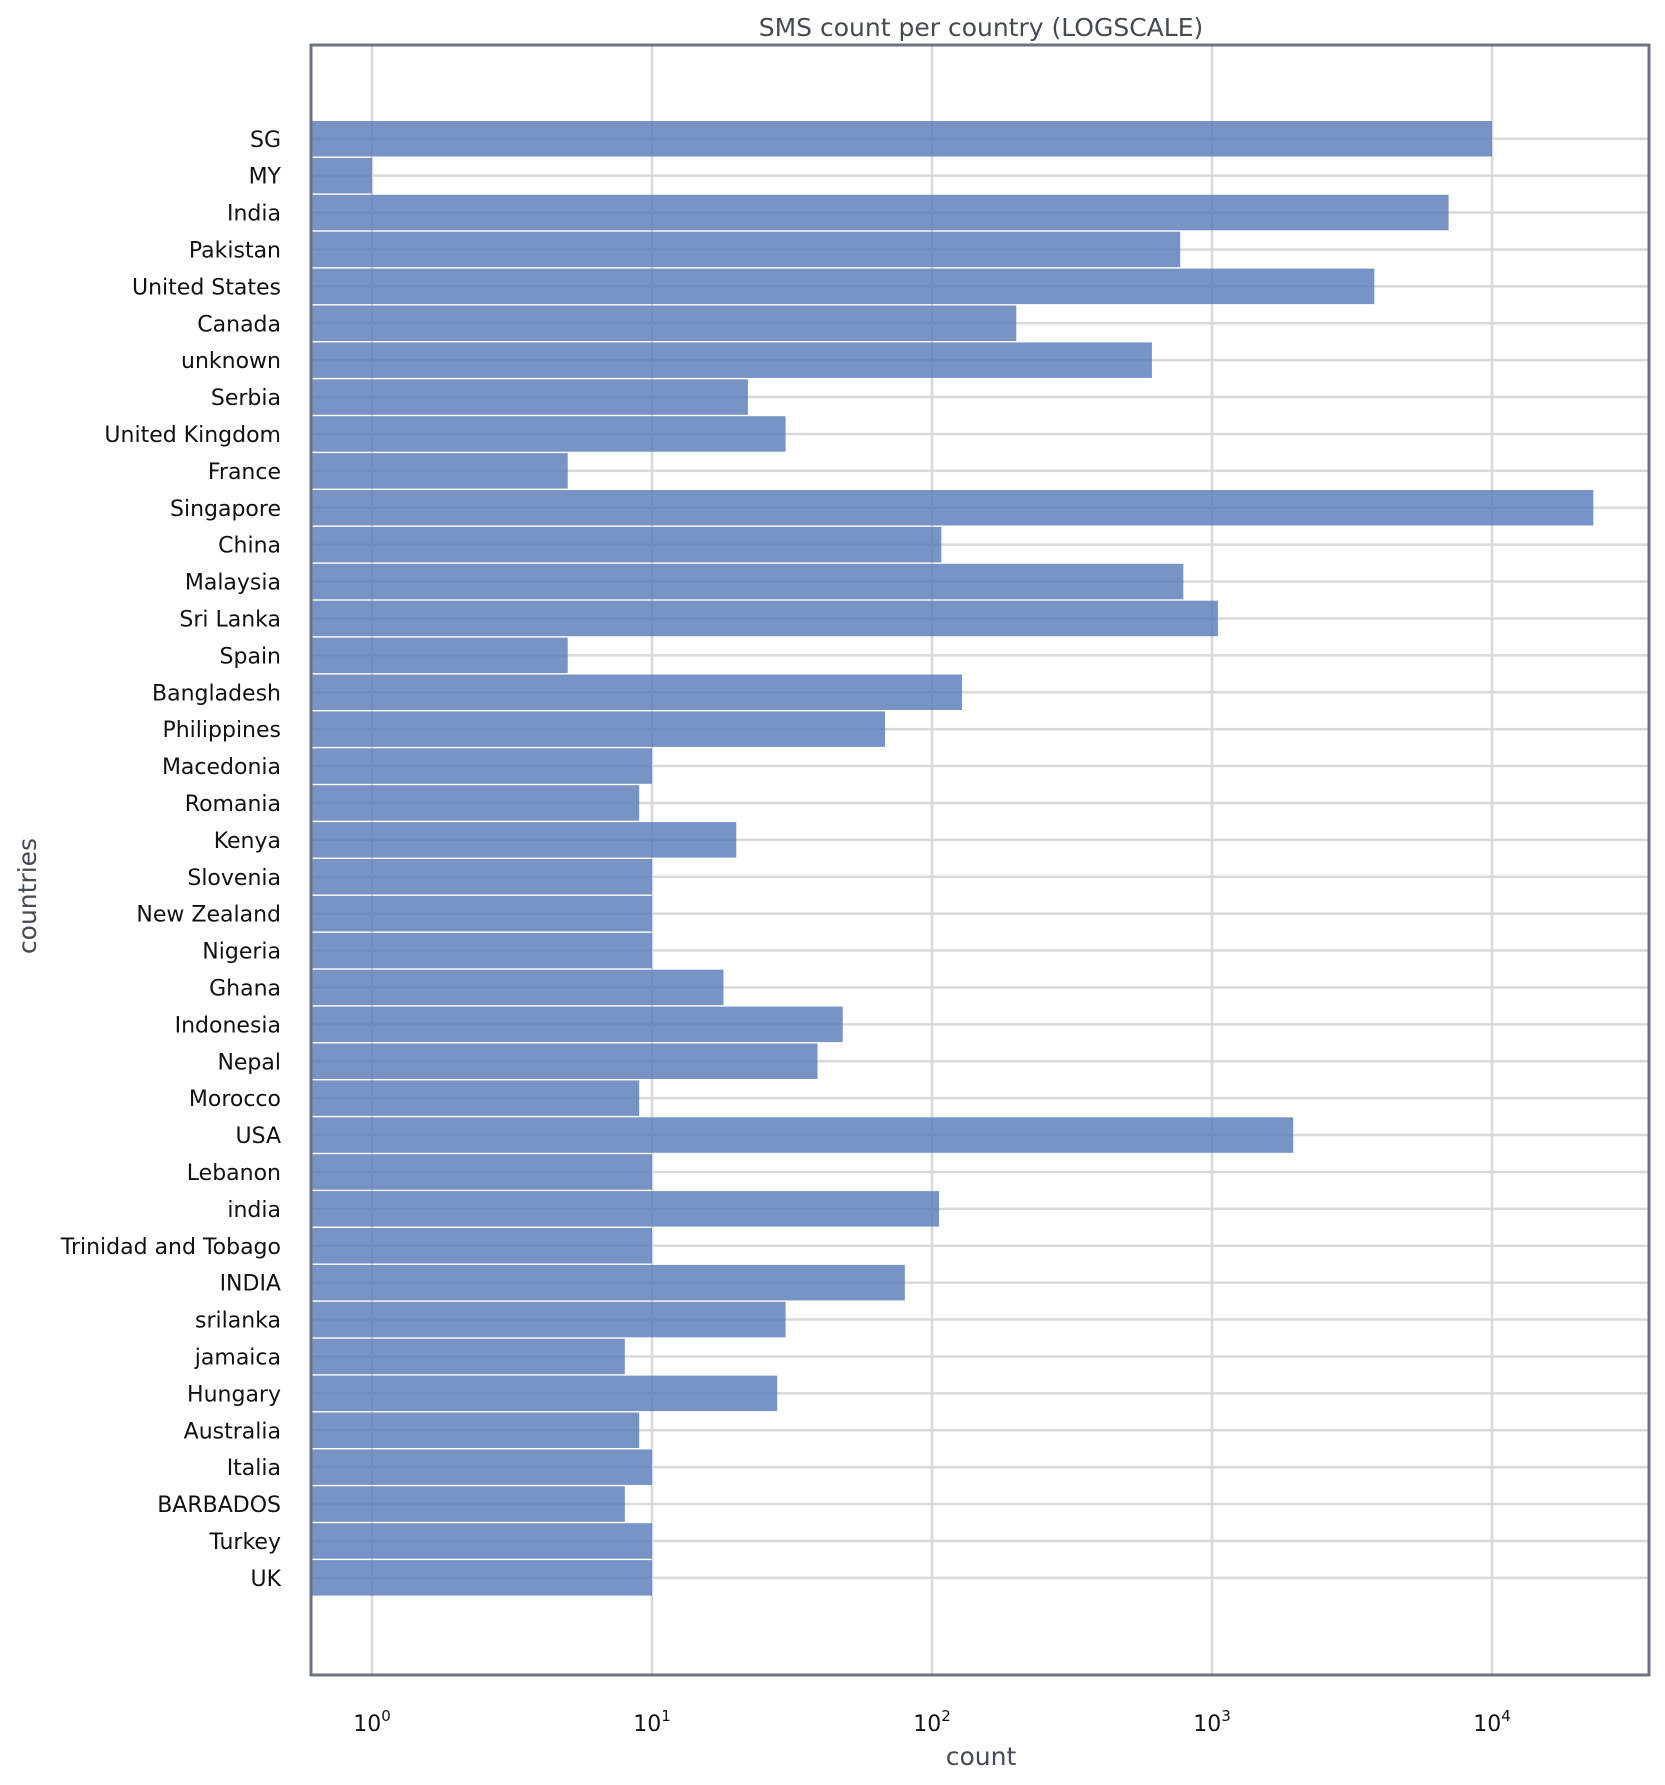 The image size is (1665, 1785). Describe the element at coordinates (254, 1210) in the screenshot. I see `y-tick-label: india` at that location.